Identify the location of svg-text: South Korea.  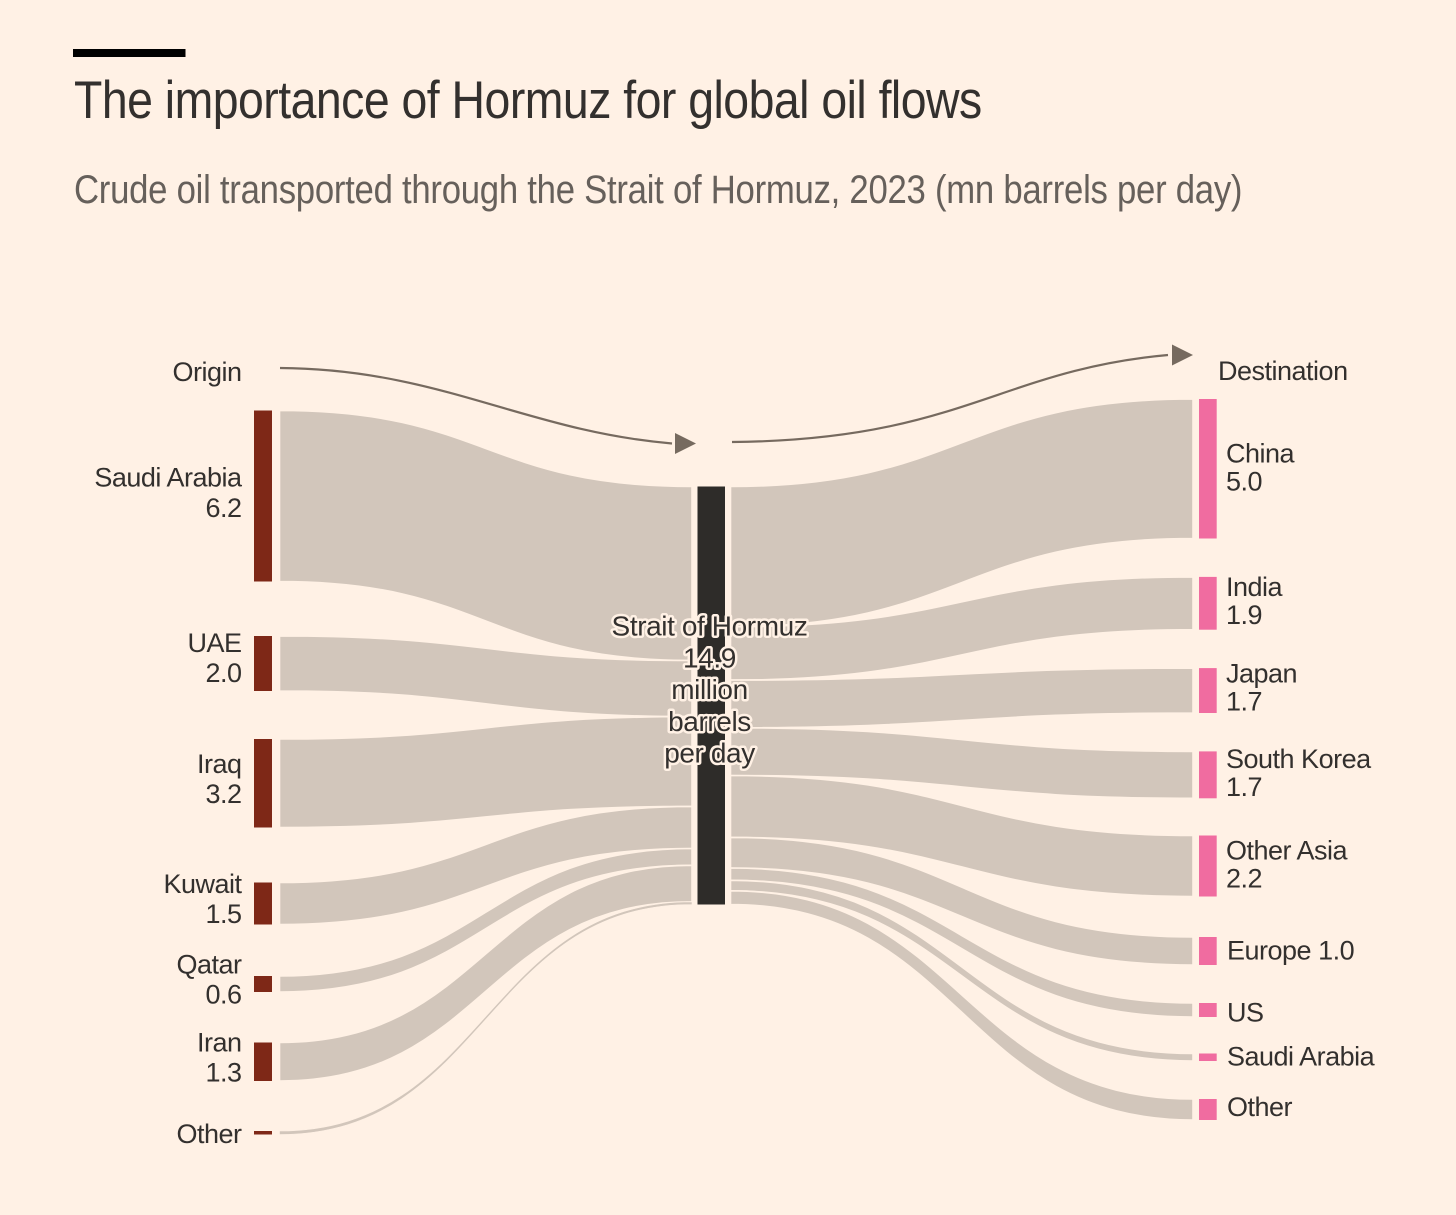
(1299, 759).